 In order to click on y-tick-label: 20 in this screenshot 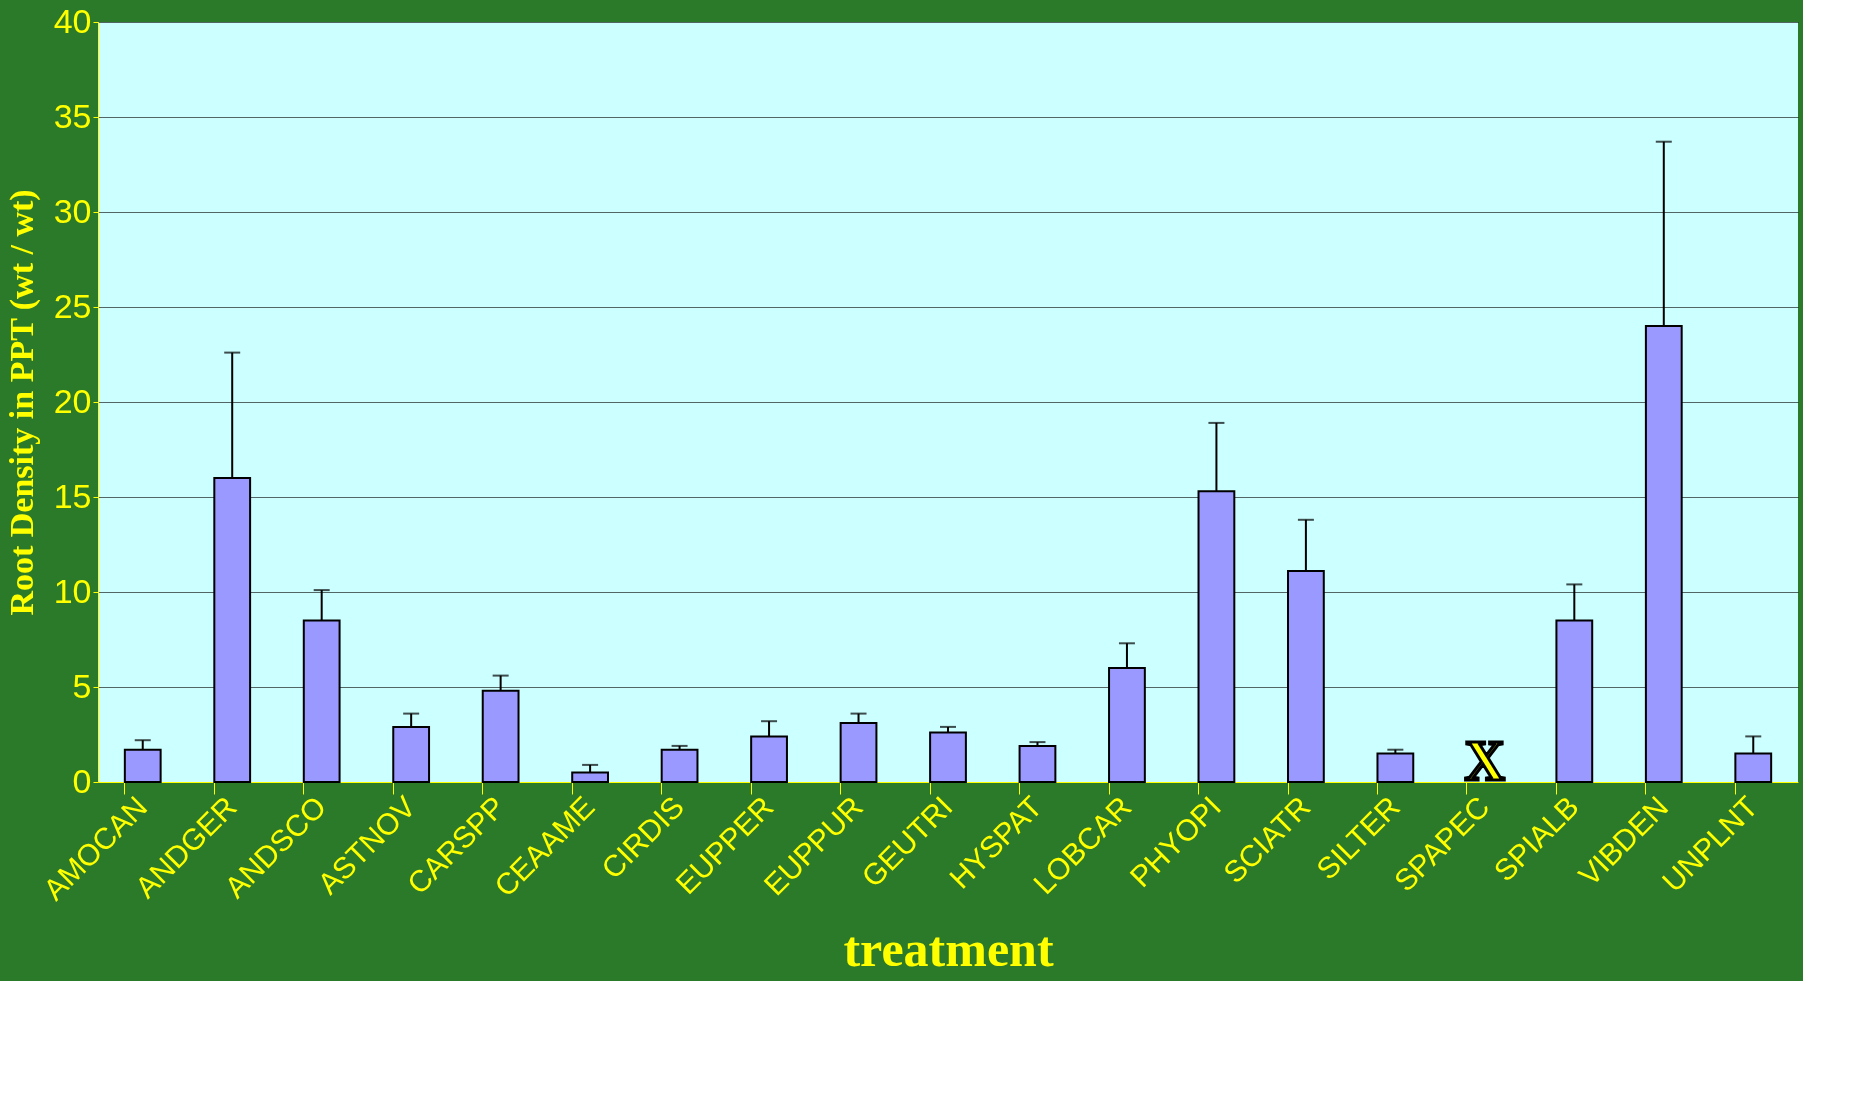, I will do `click(72, 400)`.